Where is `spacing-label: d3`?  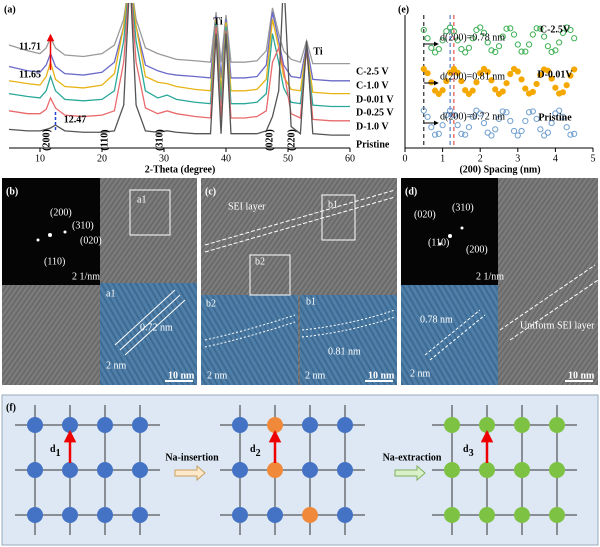 spacing-label: d3 is located at coordinates (468, 451).